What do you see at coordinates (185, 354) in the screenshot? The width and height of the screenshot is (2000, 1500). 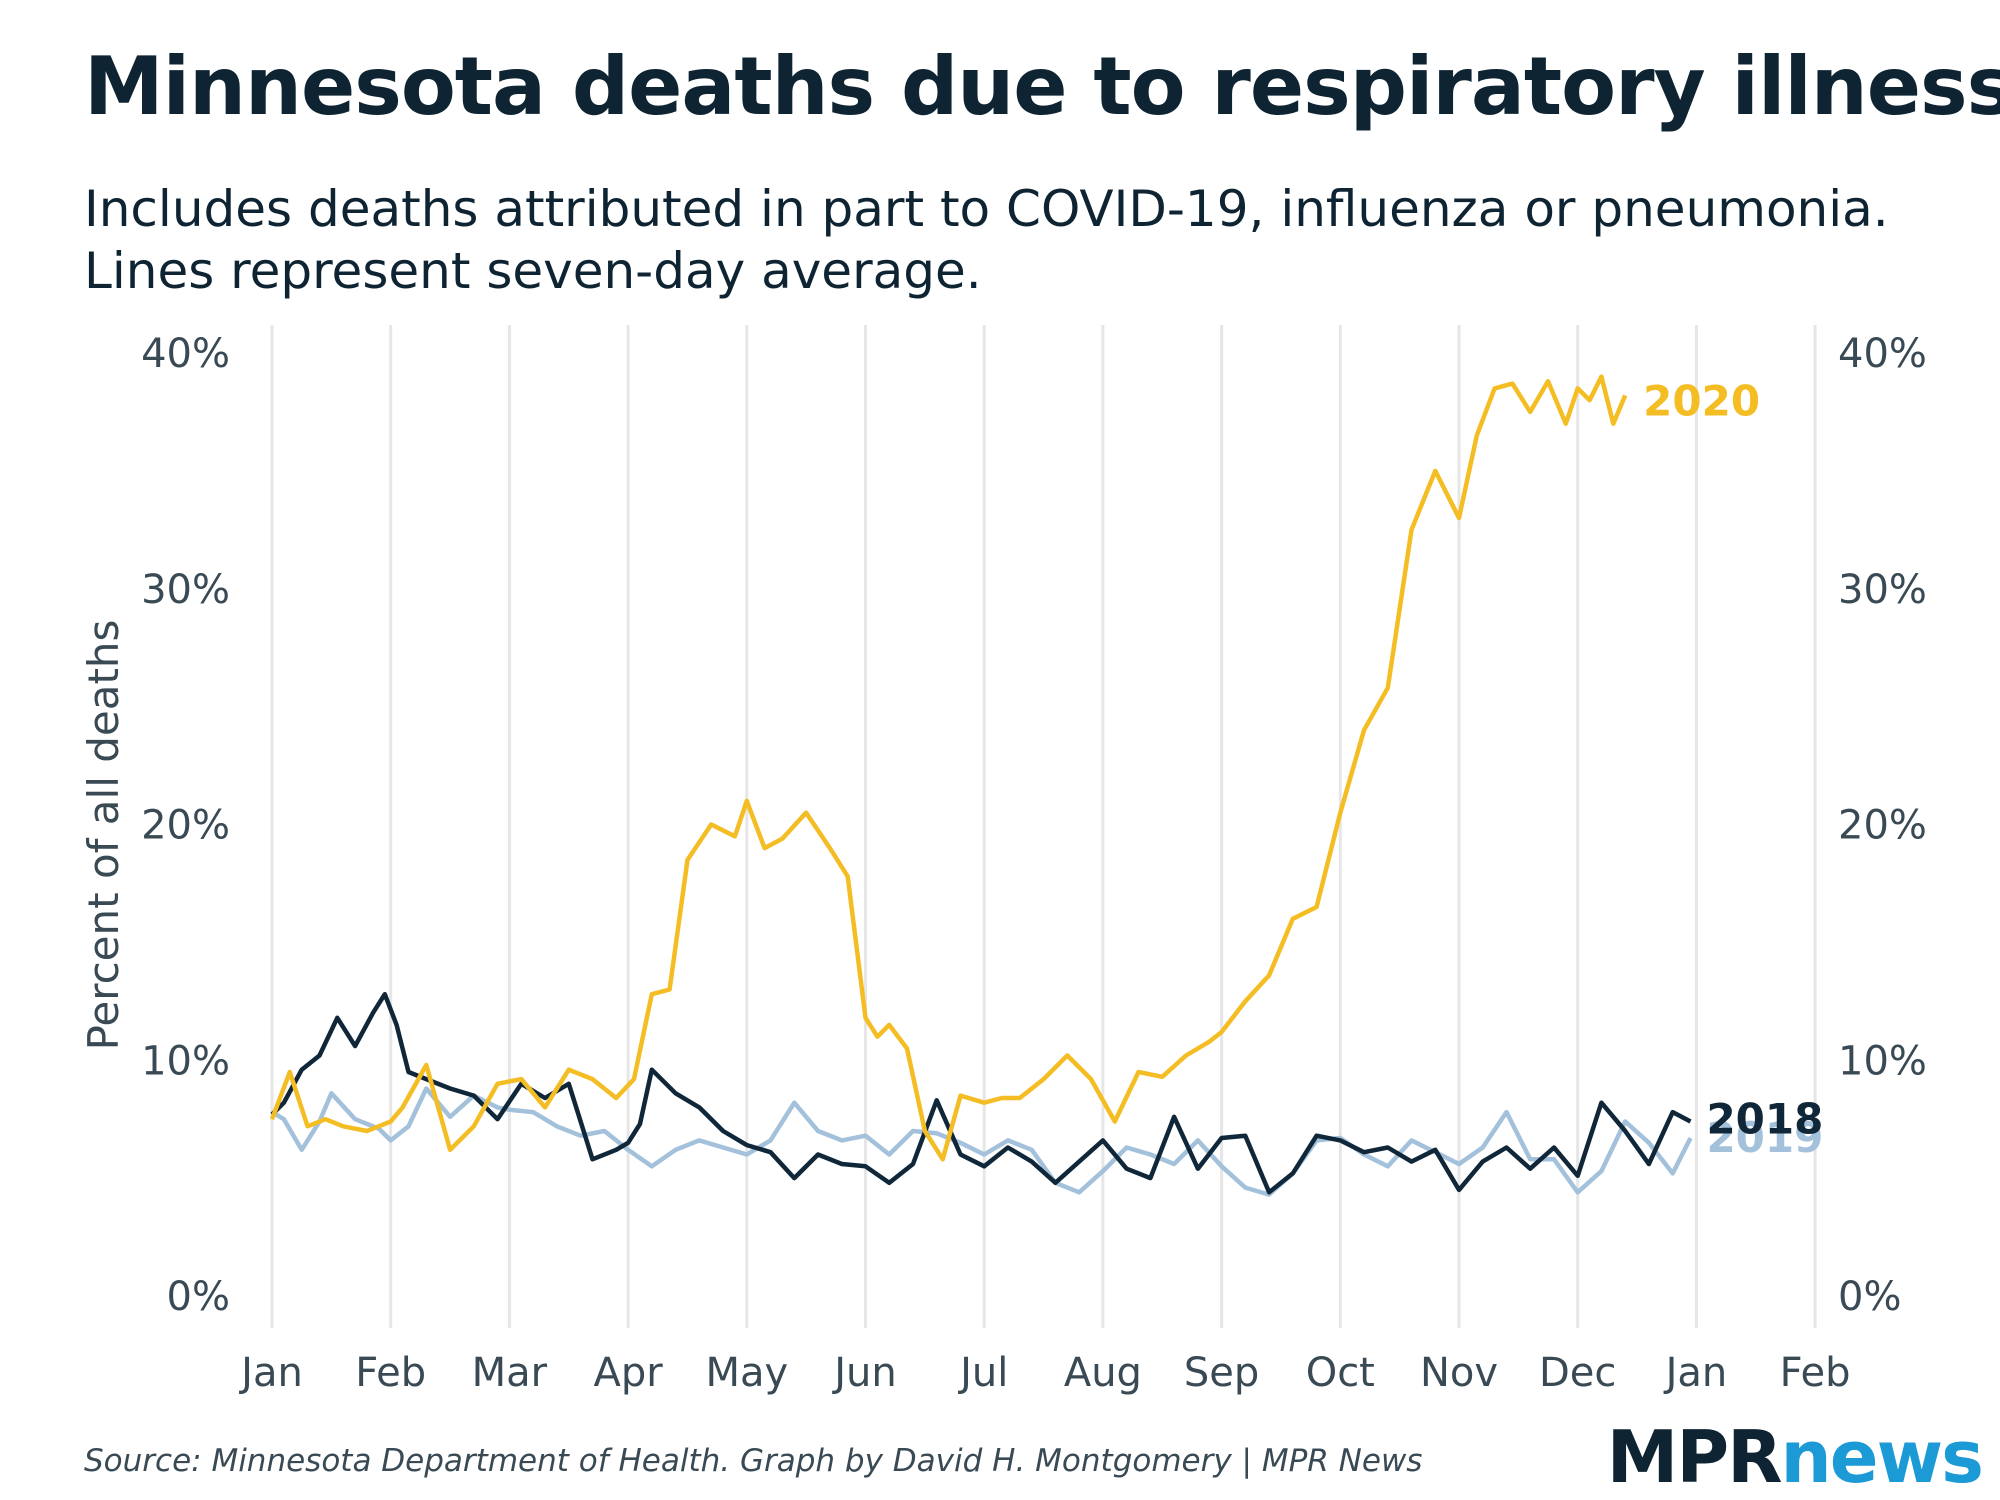 I see `y-tick-label-left: 40%` at bounding box center [185, 354].